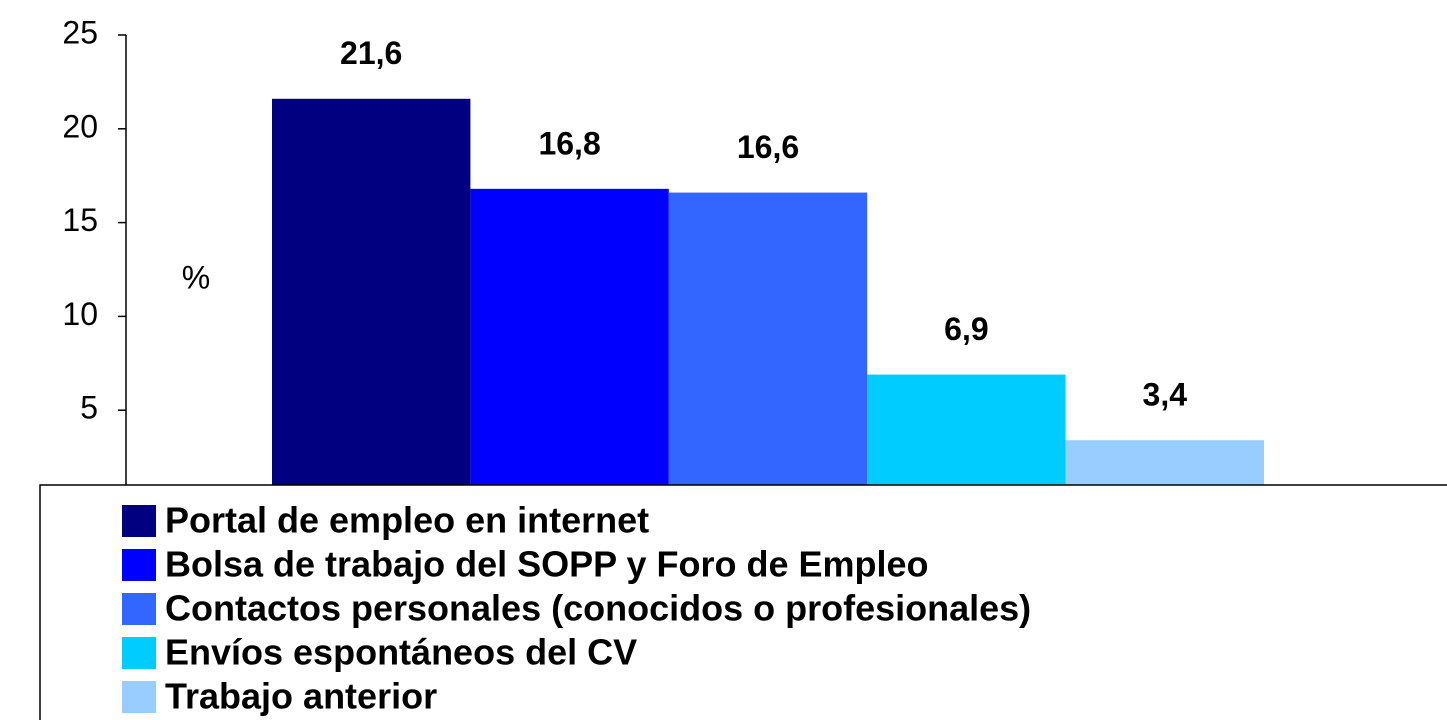  I want to click on value-label: 16,8, so click(569, 143).